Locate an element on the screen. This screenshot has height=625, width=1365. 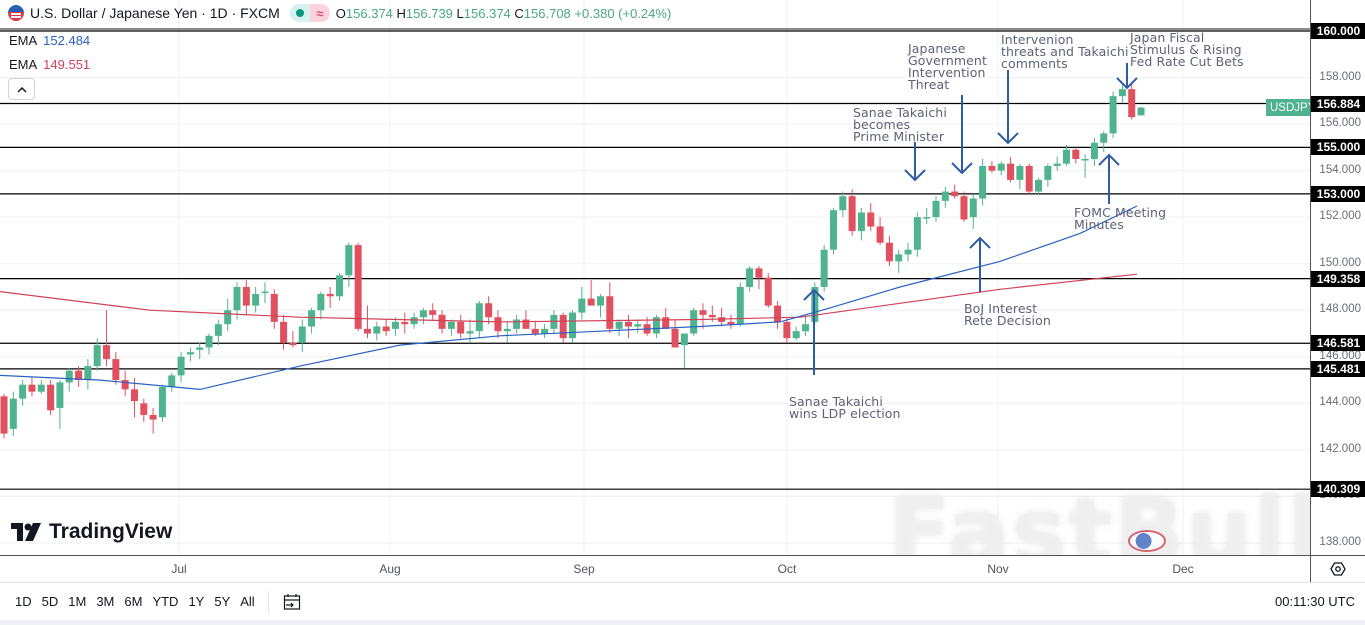
price-tick: 148.000 is located at coordinates (1340, 309).